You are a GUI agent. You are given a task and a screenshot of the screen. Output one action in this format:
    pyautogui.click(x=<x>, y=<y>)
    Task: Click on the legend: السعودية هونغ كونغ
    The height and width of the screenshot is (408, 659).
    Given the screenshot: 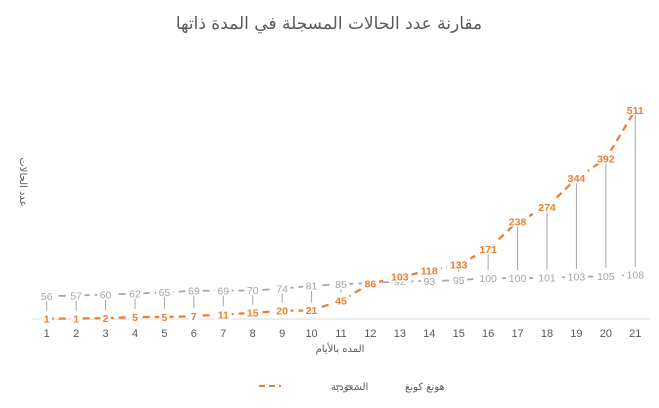 What is the action you would take?
    pyautogui.click(x=352, y=387)
    